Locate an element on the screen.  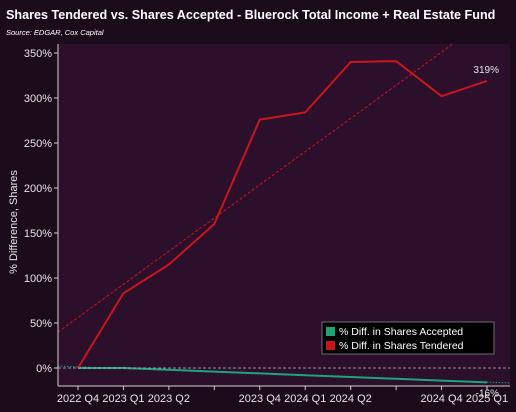
y-tick-label: 350% is located at coordinates (38, 54).